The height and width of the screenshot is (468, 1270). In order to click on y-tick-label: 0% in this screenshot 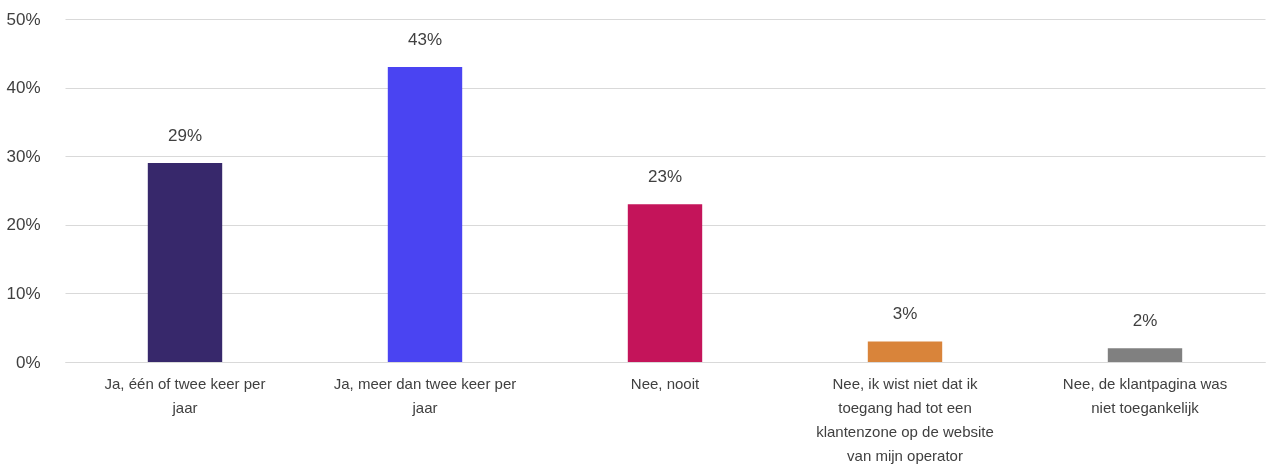, I will do `click(28, 362)`.